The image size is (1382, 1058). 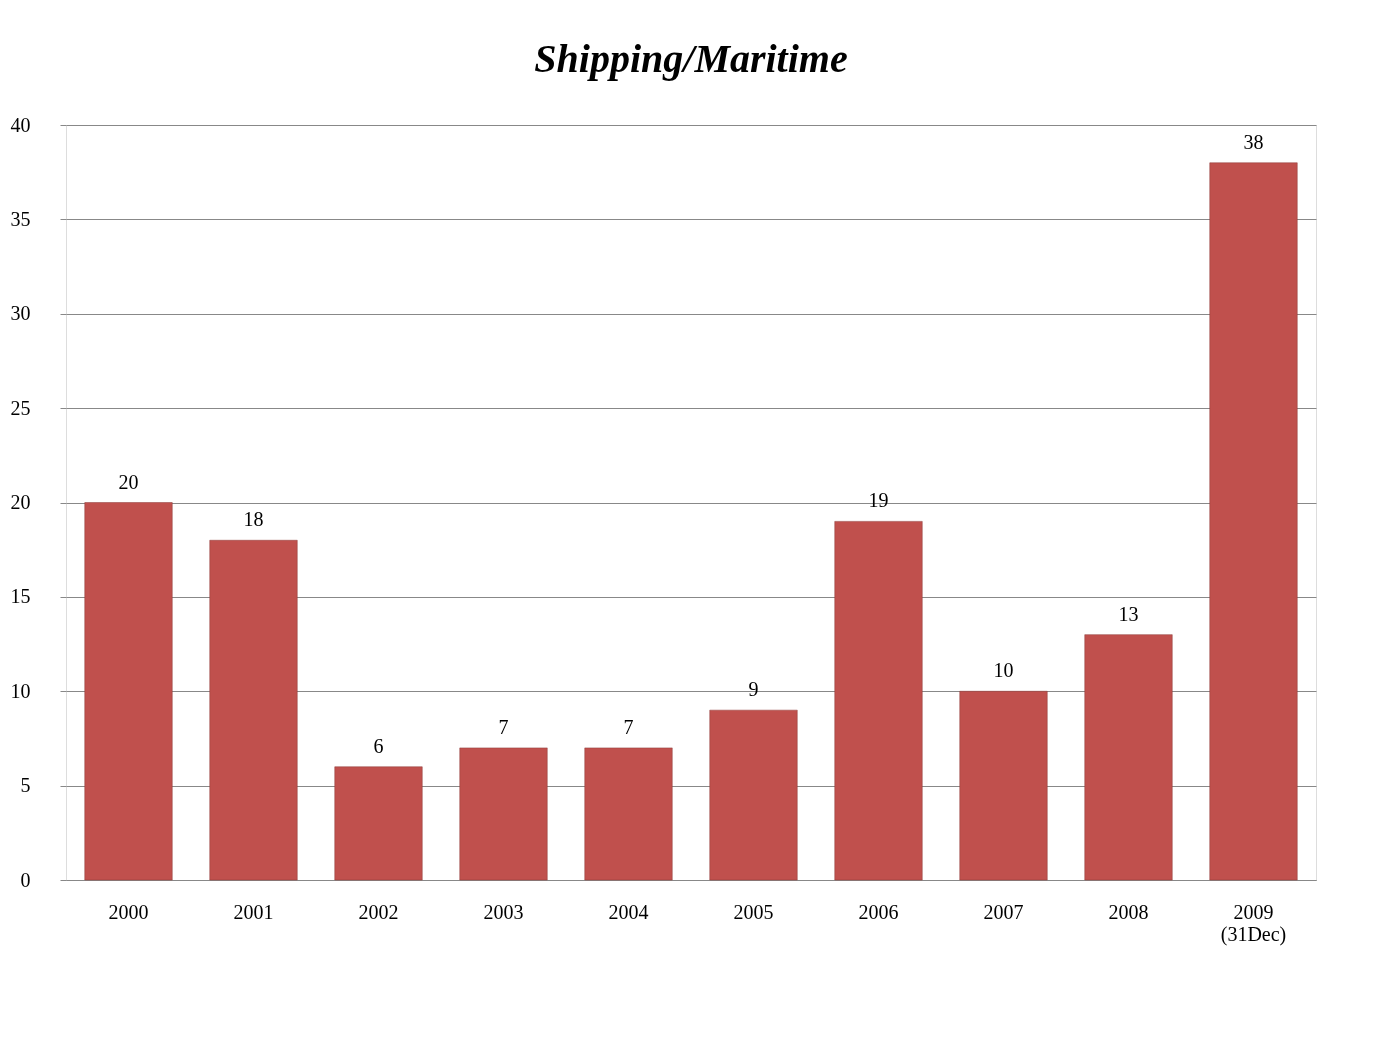 I want to click on y-tick-label: 30, so click(x=20, y=313).